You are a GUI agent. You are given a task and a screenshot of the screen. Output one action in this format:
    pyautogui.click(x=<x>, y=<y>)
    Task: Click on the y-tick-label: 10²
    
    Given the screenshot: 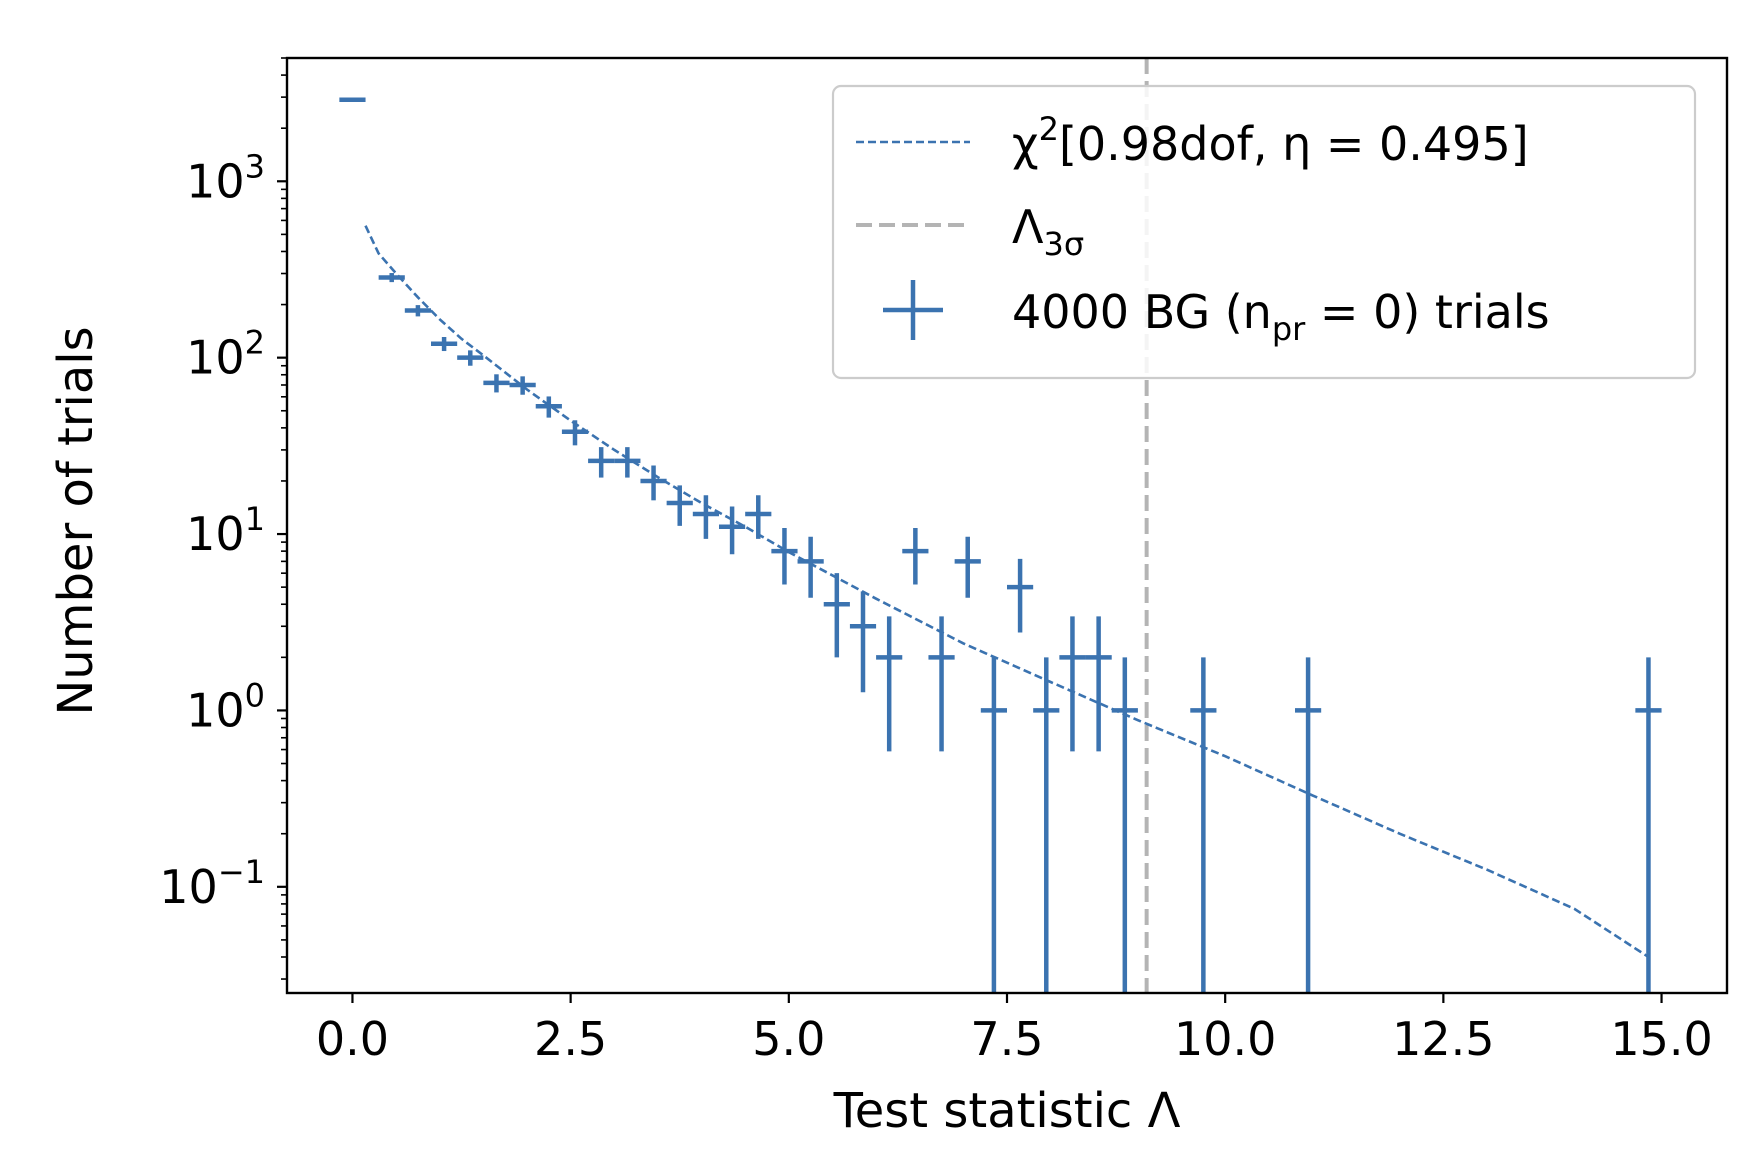 What is the action you would take?
    pyautogui.click(x=225, y=354)
    